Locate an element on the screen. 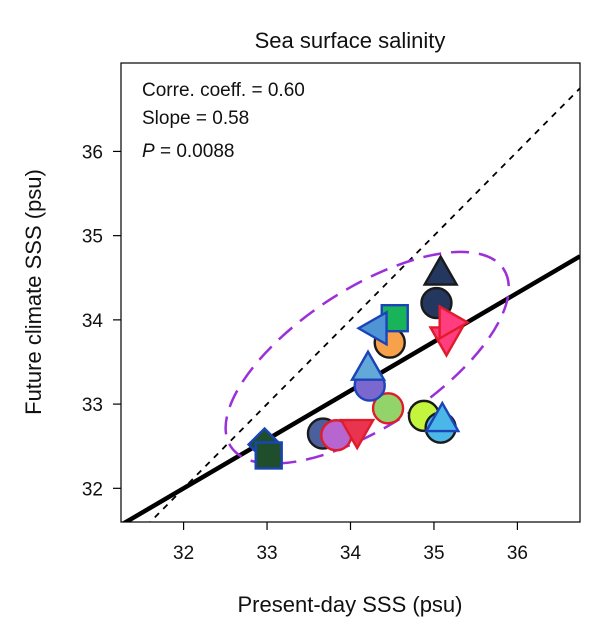 The image size is (598, 620). stat-slope: Slope = 0.58 is located at coordinates (195, 118).